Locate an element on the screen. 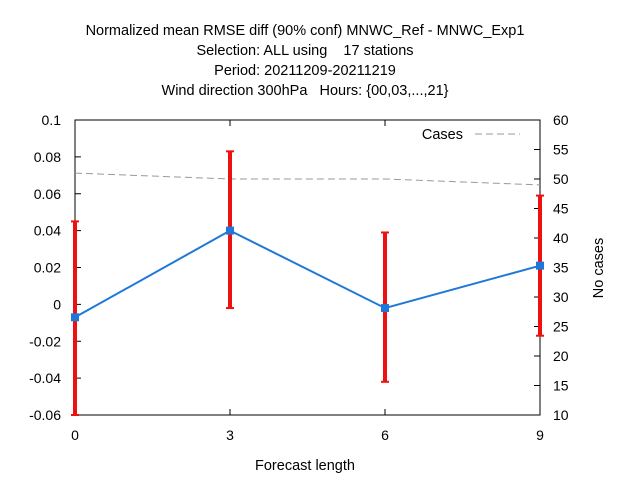 The image size is (640, 480). y-tick-label: -0.06 is located at coordinates (45, 415).